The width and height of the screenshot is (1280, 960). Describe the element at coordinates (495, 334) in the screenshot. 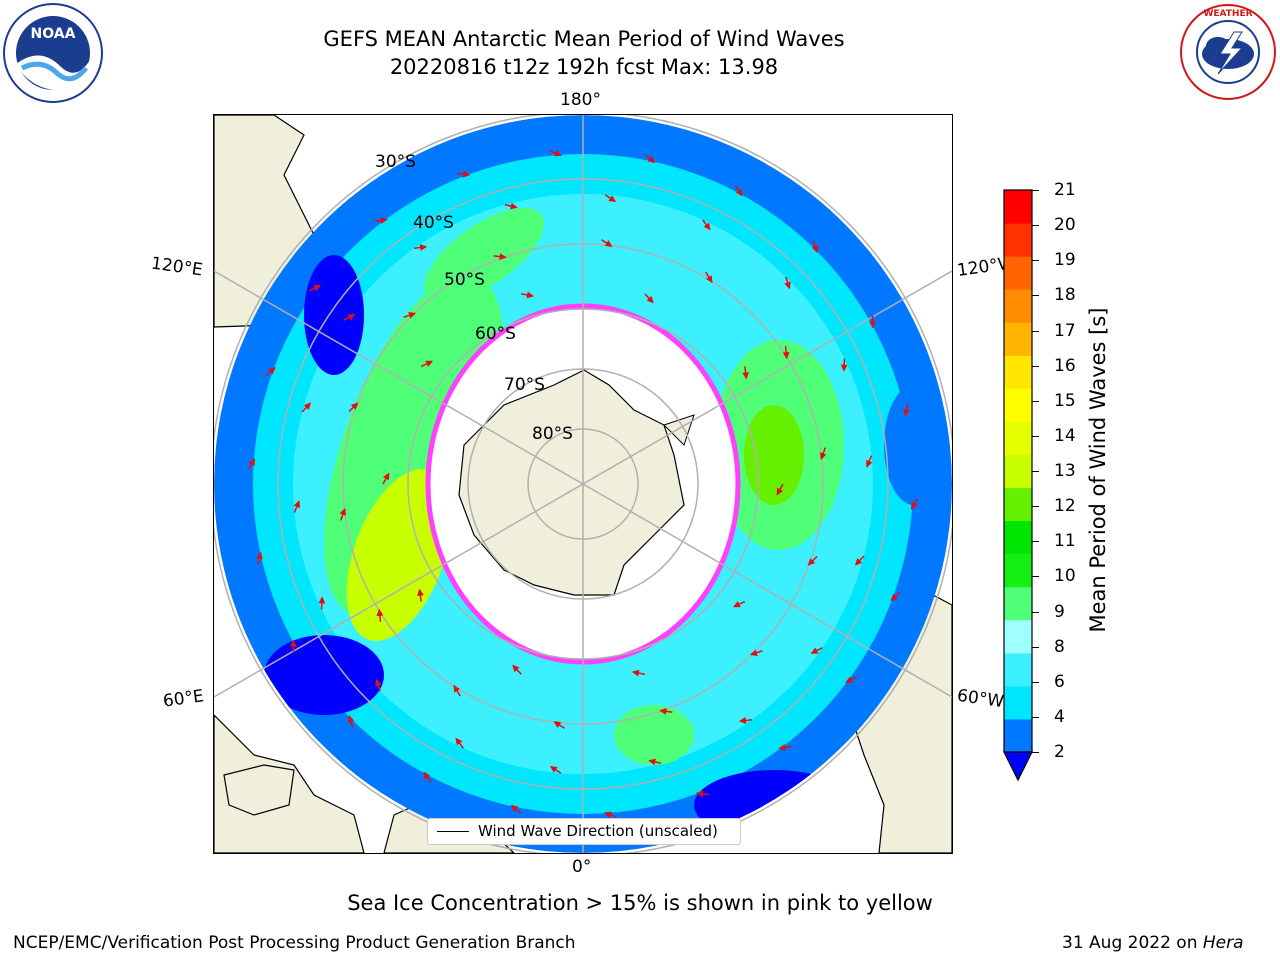

I see `lat-label-60s: 60°S` at that location.